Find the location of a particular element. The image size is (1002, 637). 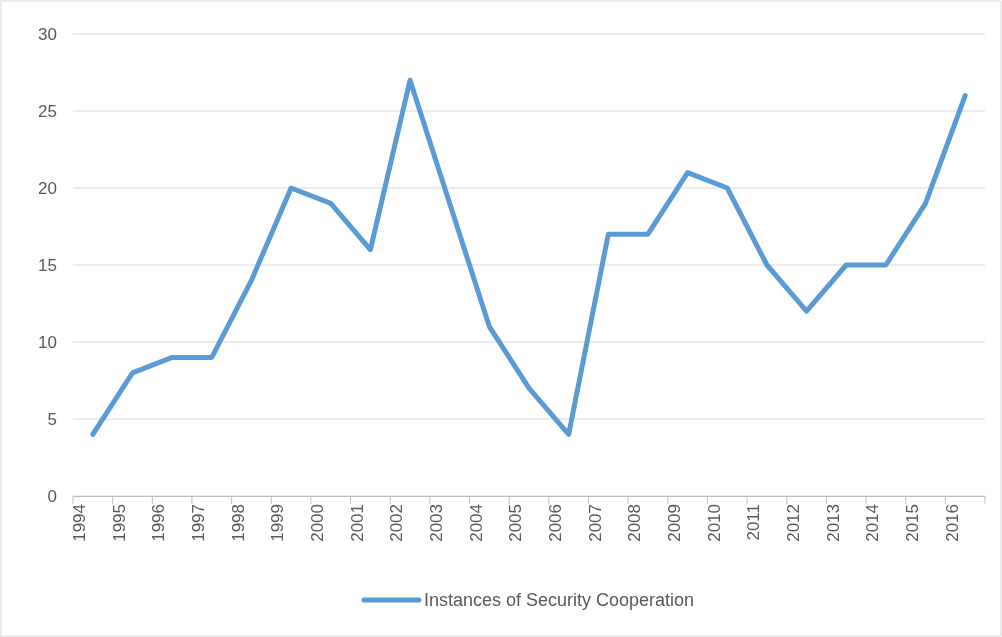

legend-label: Instances of Security Cooperation is located at coordinates (559, 600).